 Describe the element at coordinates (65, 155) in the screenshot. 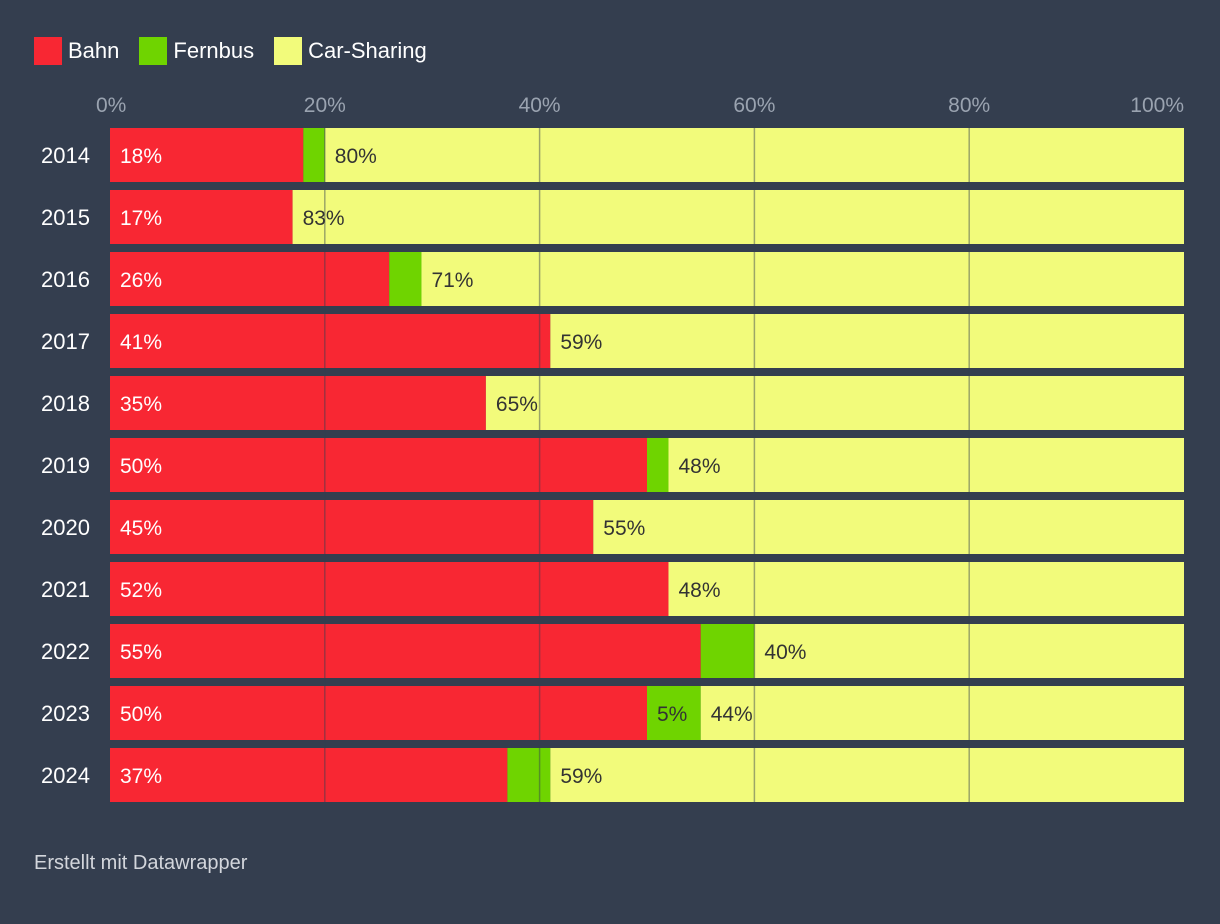

I see `category-label: 2014` at that location.